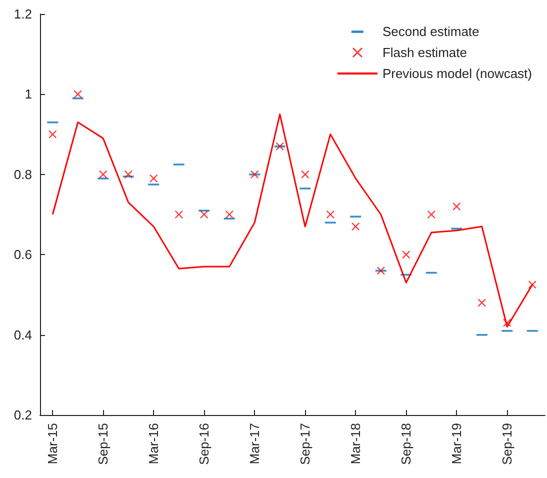  I want to click on y-tick-label: 0.8, so click(23, 174).